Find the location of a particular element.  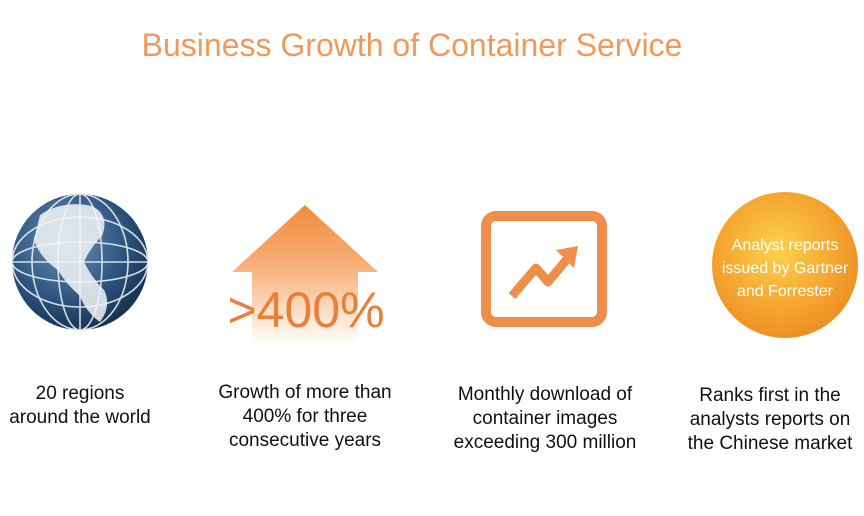

caption-line: Monthly download of is located at coordinates (545, 394).